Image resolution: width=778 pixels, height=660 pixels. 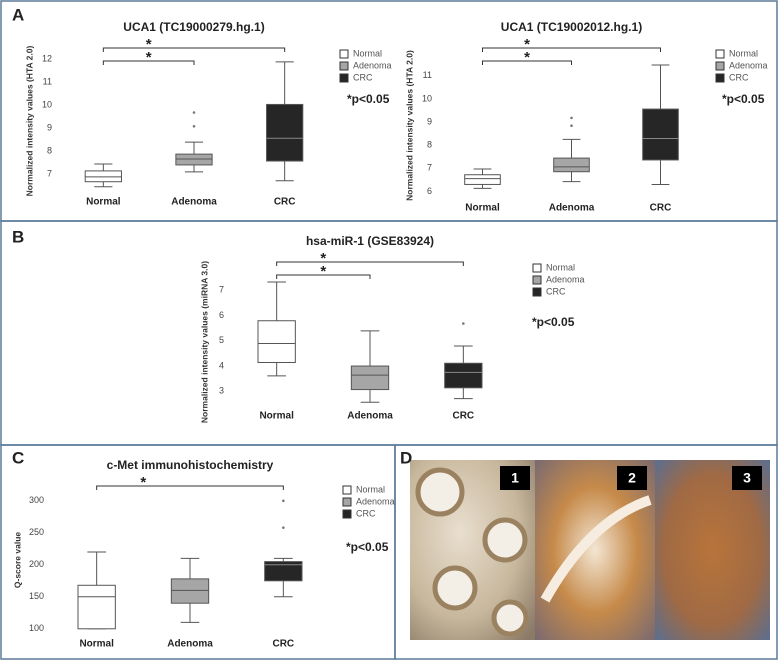 What do you see at coordinates (429, 191) in the screenshot?
I see `y-tick-label: 6` at bounding box center [429, 191].